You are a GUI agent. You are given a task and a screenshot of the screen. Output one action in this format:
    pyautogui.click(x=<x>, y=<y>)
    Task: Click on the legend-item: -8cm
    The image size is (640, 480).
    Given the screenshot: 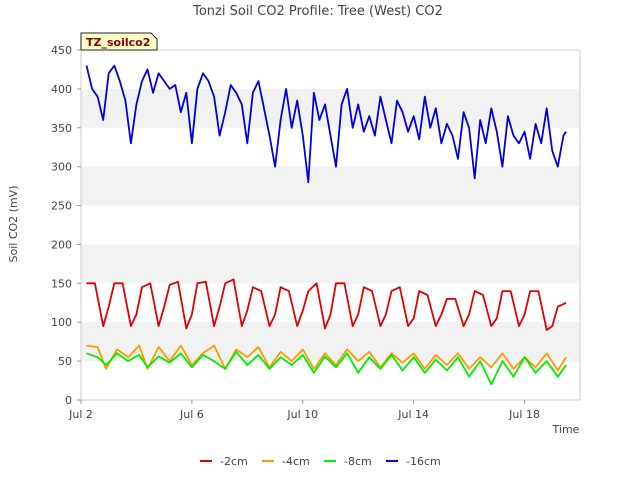 What is the action you would take?
    pyautogui.click(x=348, y=461)
    